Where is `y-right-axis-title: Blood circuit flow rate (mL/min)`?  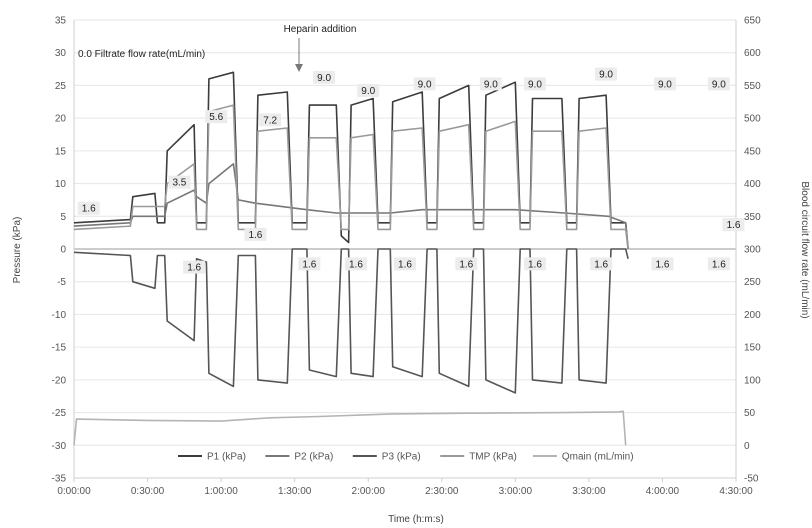
y-right-axis-title: Blood circuit flow rate (mL/min) is located at coordinates (804, 249).